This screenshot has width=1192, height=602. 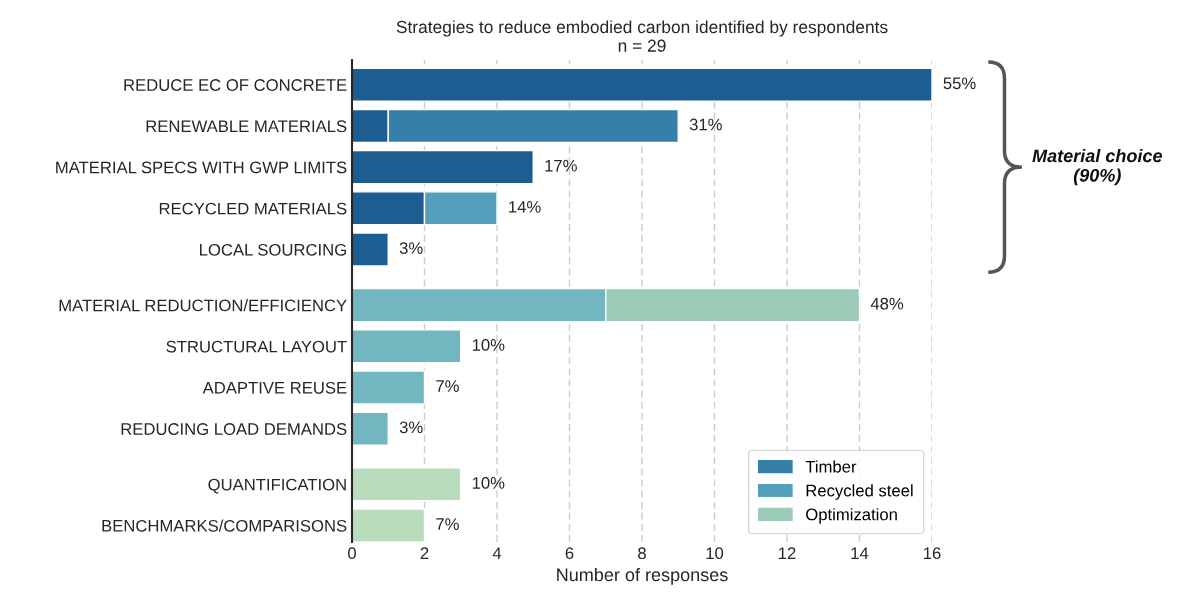 What do you see at coordinates (642, 45) in the screenshot?
I see `chart-subtitle: n = 29` at bounding box center [642, 45].